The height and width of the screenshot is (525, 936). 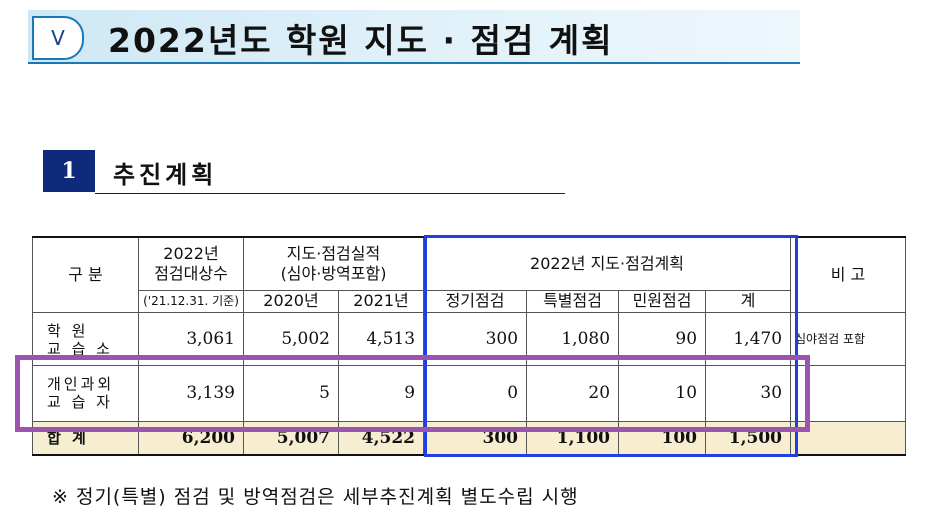 I want to click on cell-regular: 0, so click(x=475, y=393).